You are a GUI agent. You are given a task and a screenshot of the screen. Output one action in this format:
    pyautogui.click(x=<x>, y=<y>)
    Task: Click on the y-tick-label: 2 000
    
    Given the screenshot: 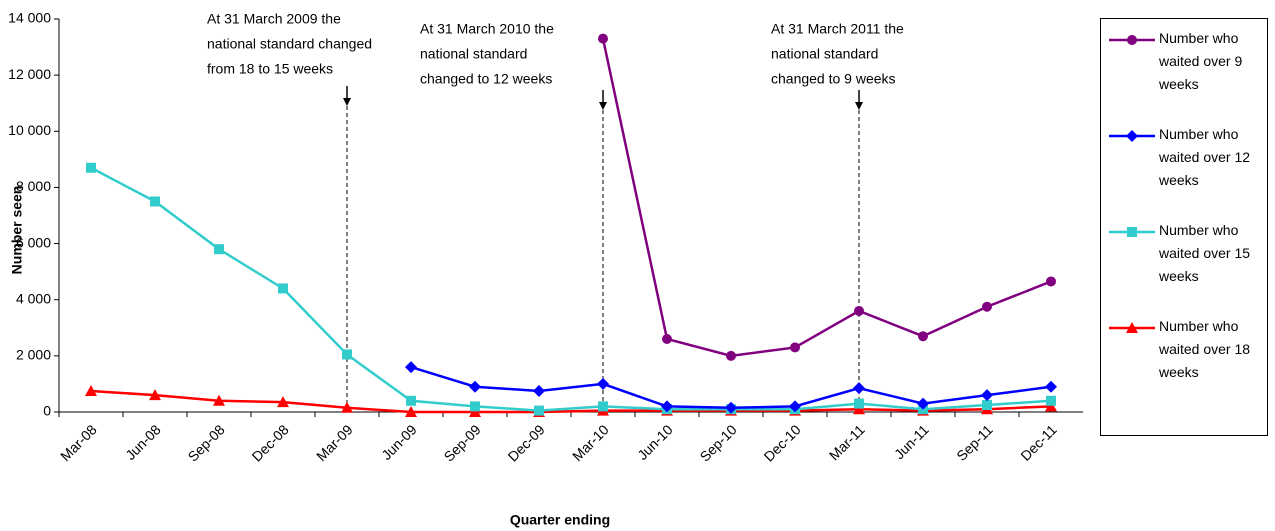 What is the action you would take?
    pyautogui.click(x=33, y=355)
    